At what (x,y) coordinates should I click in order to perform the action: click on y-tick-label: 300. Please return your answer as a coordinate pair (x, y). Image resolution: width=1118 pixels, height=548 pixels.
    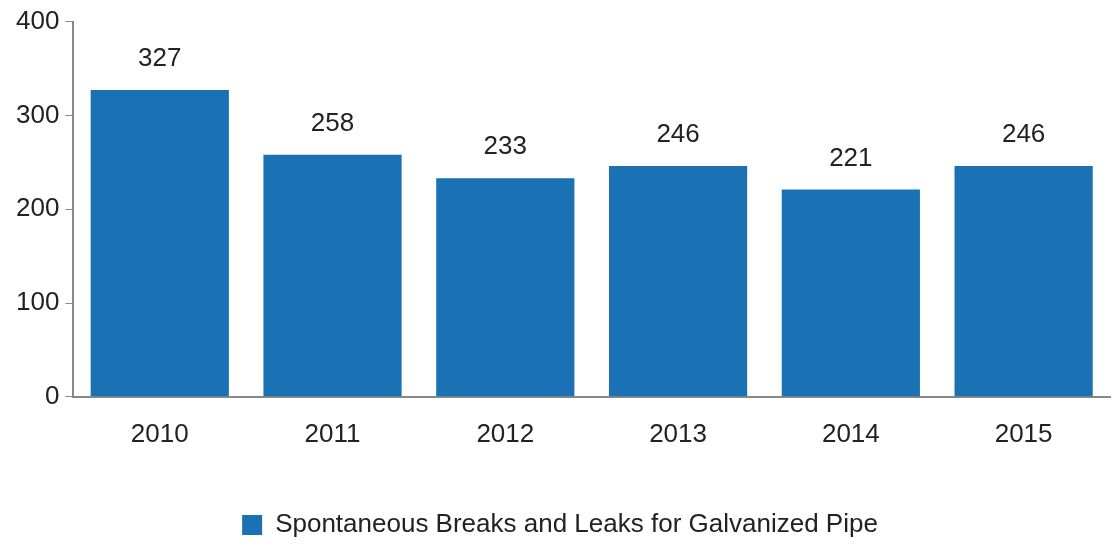
    Looking at the image, I should click on (37, 113).